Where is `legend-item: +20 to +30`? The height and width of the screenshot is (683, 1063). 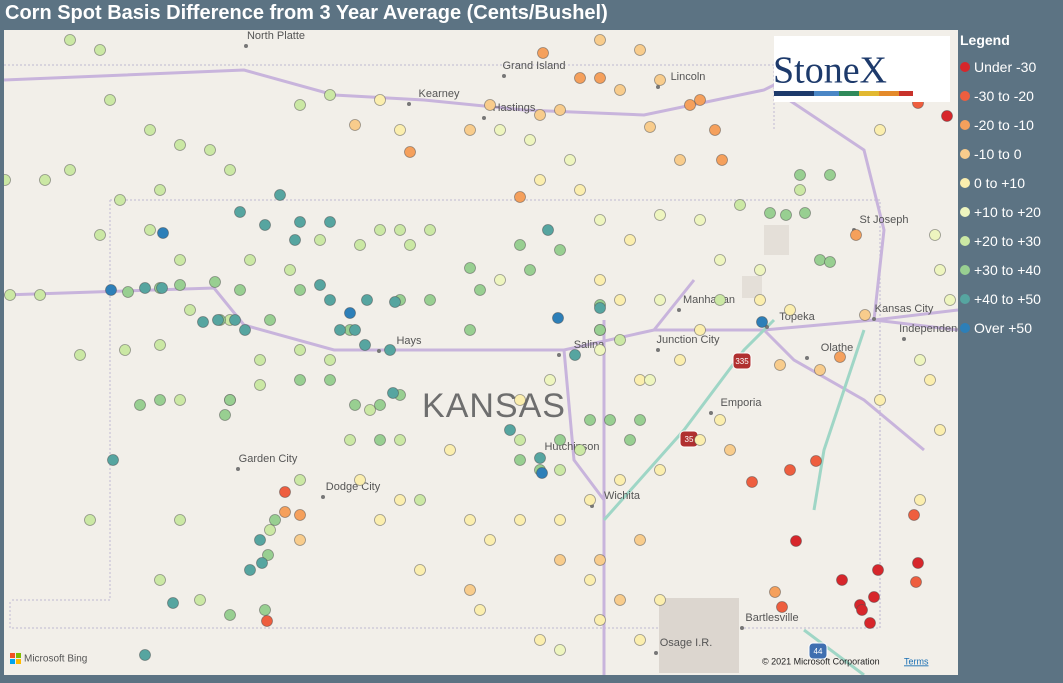 legend-item: +20 to +30 is located at coordinates (1010, 240).